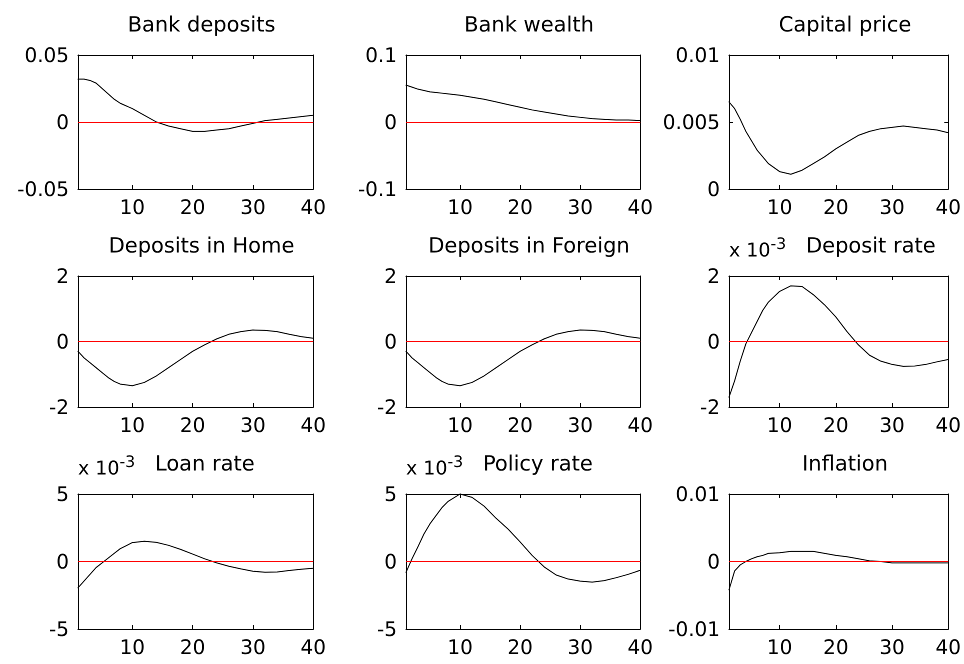 Image resolution: width=964 pixels, height=664 pixels. Describe the element at coordinates (871, 246) in the screenshot. I see `chart-title: Deposit rate` at that location.